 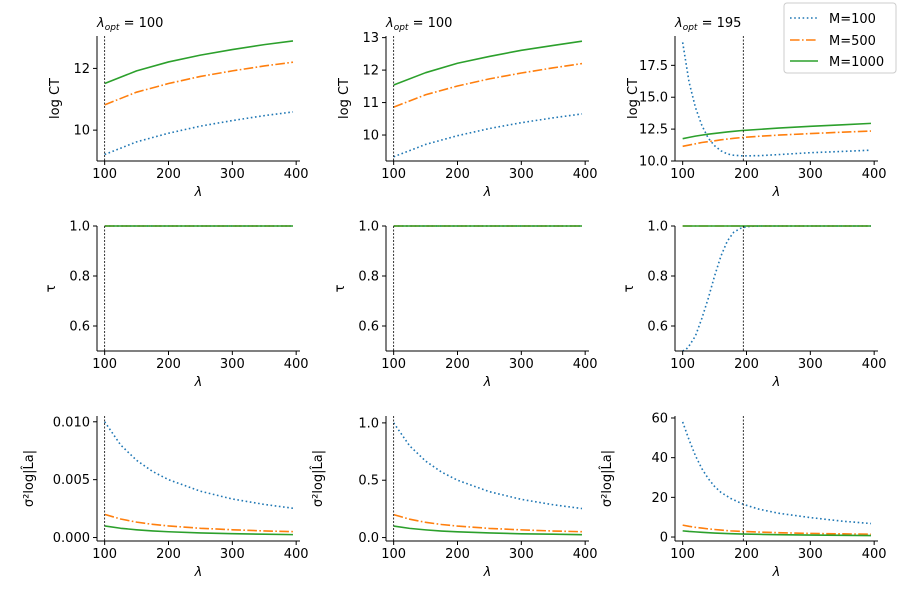 What do you see at coordinates (176, 305) in the screenshot?
I see `panel-r2-c1: 100 200 300 400 0.6 0.8 1.0 λ τ` at bounding box center [176, 305].